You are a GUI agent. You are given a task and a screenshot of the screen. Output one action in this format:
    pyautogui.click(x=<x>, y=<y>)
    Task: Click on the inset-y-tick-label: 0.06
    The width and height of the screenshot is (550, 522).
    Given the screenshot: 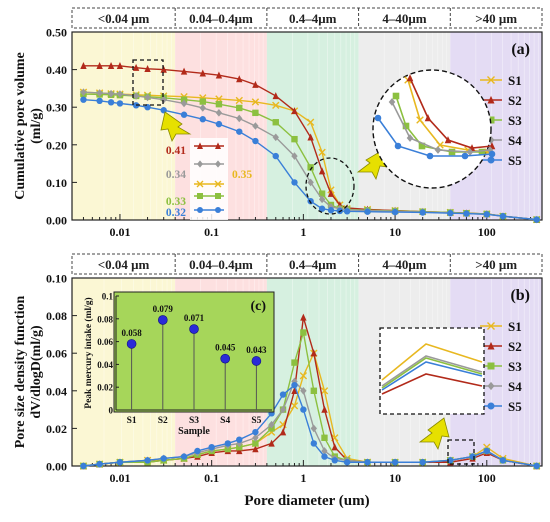 What is the action you would take?
    pyautogui.click(x=105, y=342)
    